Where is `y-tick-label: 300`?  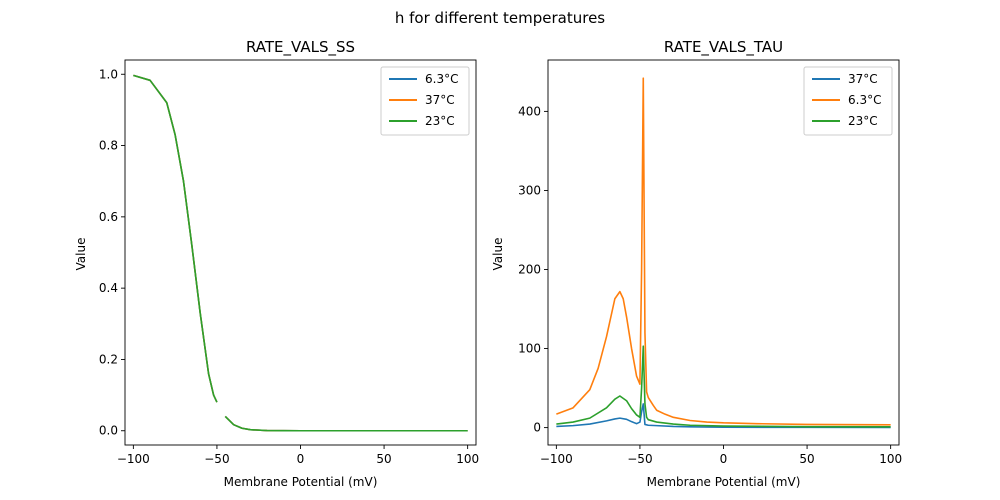
y-tick-label: 300 is located at coordinates (529, 190).